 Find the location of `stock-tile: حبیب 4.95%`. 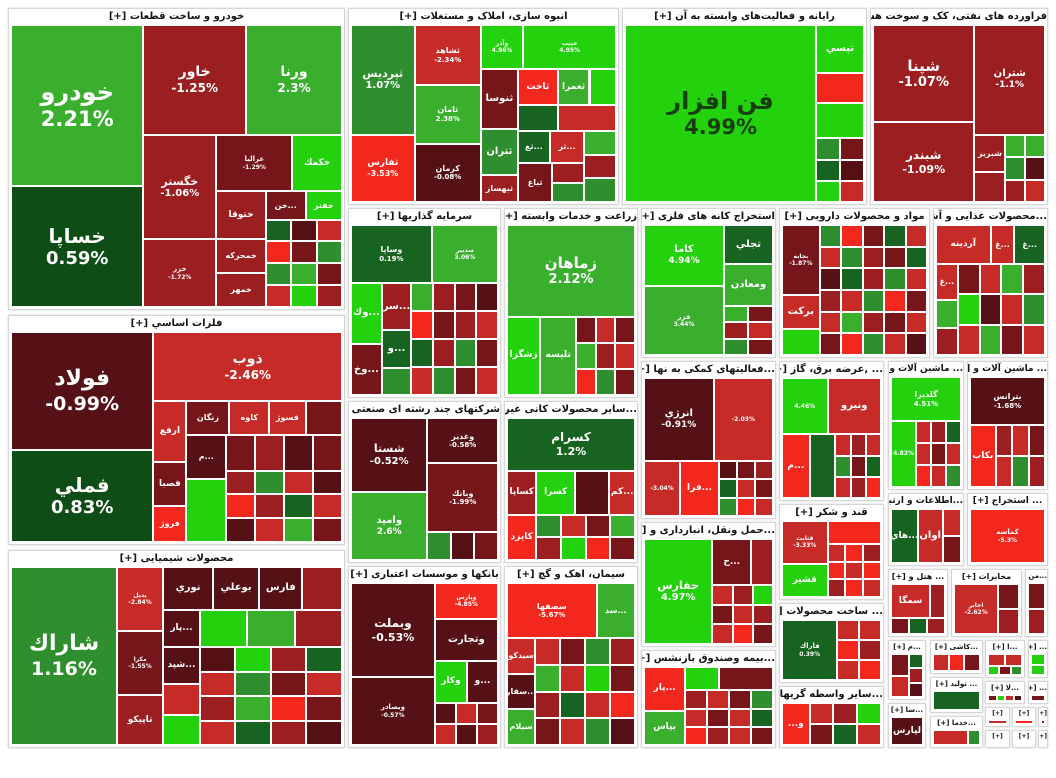

stock-tile: حبیب 4.95% is located at coordinates (569, 47).